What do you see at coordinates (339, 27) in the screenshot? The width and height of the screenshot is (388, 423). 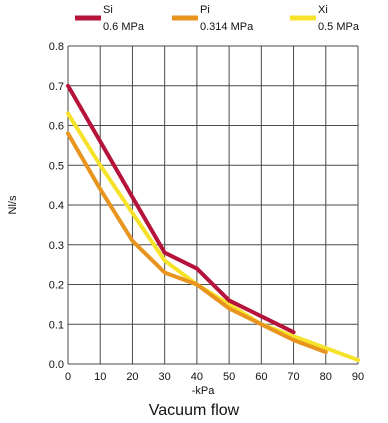 I see `legend-pressure-xi: 0.5 MPa` at bounding box center [339, 27].